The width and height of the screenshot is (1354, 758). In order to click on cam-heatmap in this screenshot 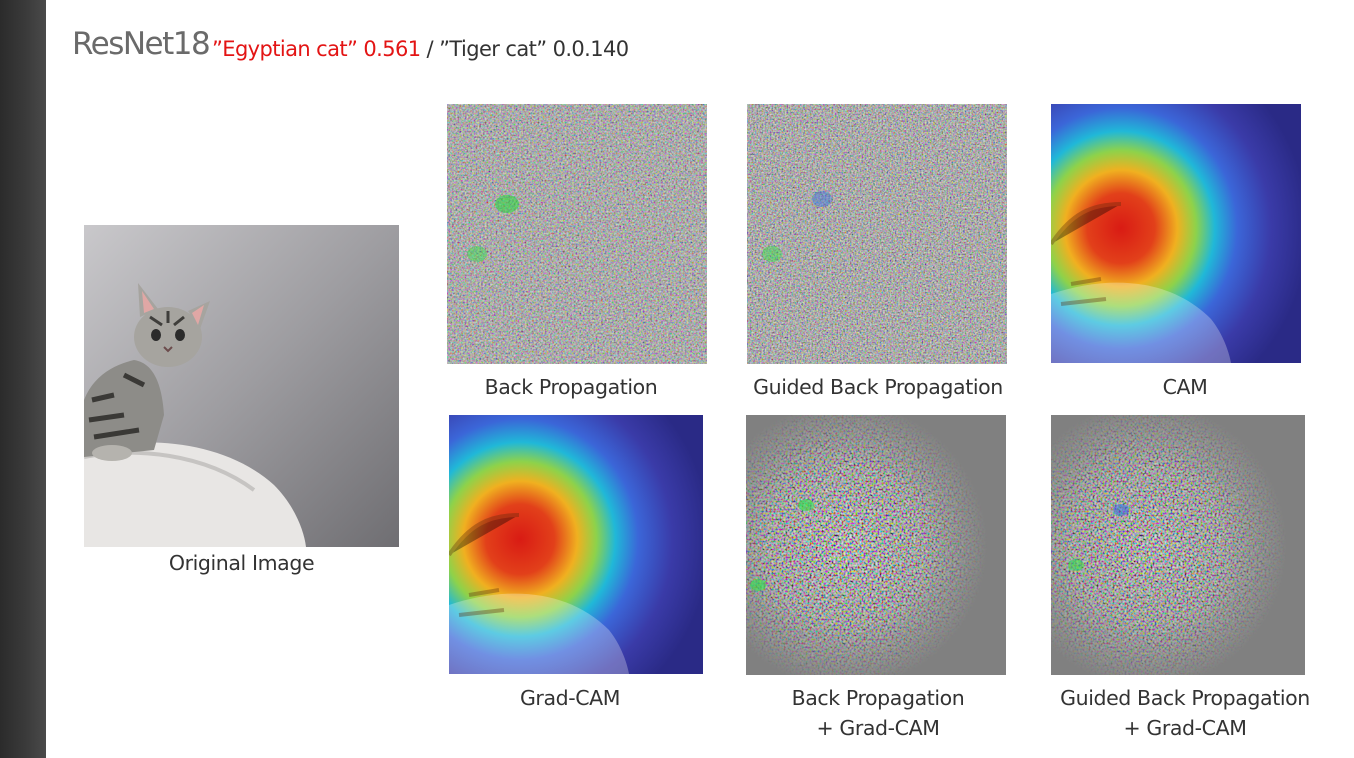, I will do `click(1176, 233)`.